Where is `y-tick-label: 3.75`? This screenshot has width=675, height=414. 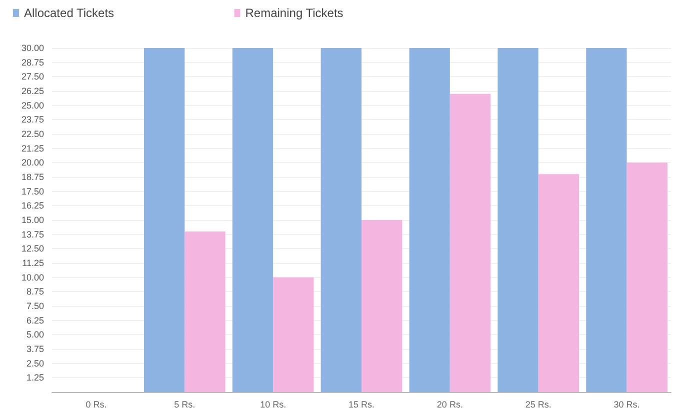 y-tick-label: 3.75 is located at coordinates (35, 349).